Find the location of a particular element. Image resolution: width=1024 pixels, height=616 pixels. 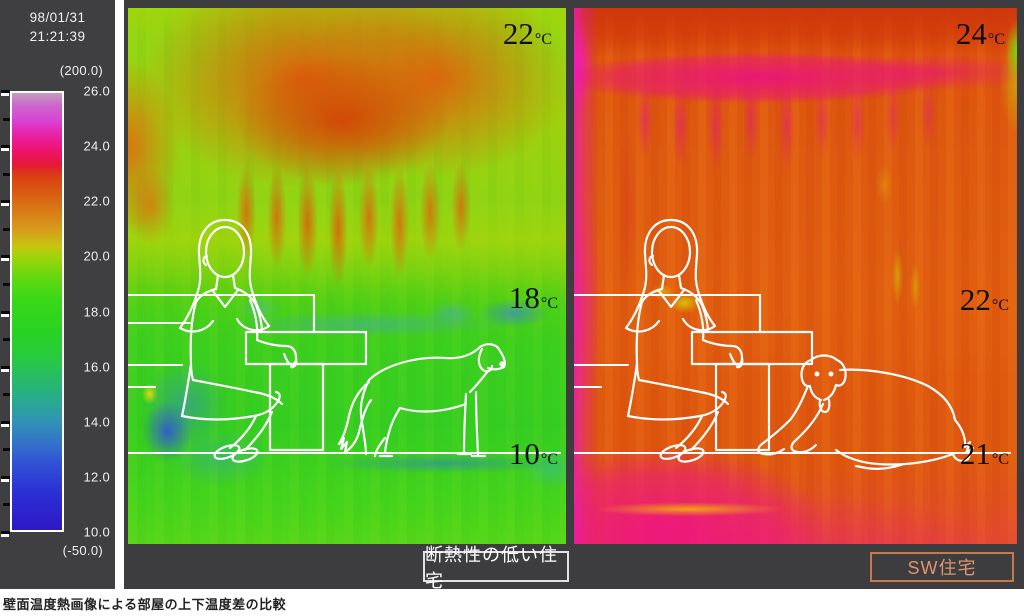

temp-label-ceiling-right: 24°C is located at coordinates (980, 34).